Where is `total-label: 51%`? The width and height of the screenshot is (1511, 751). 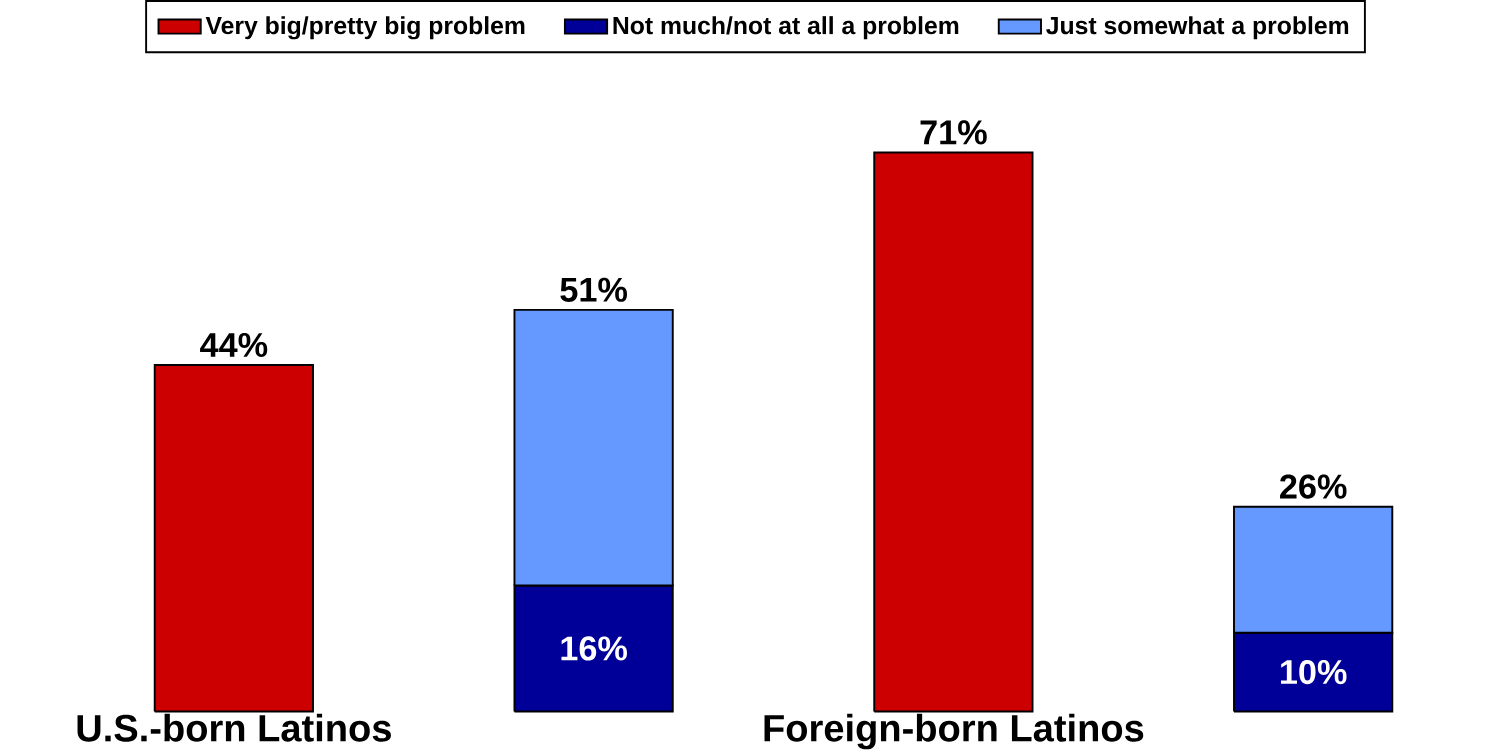
total-label: 51% is located at coordinates (593, 289).